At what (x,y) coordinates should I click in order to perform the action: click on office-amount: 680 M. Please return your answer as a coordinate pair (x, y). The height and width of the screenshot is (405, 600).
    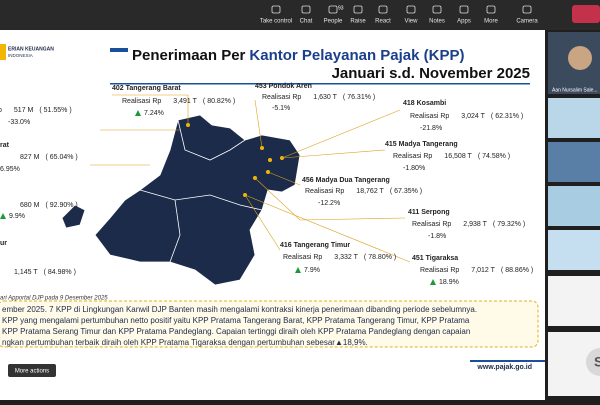
    Looking at the image, I should click on (30, 205).